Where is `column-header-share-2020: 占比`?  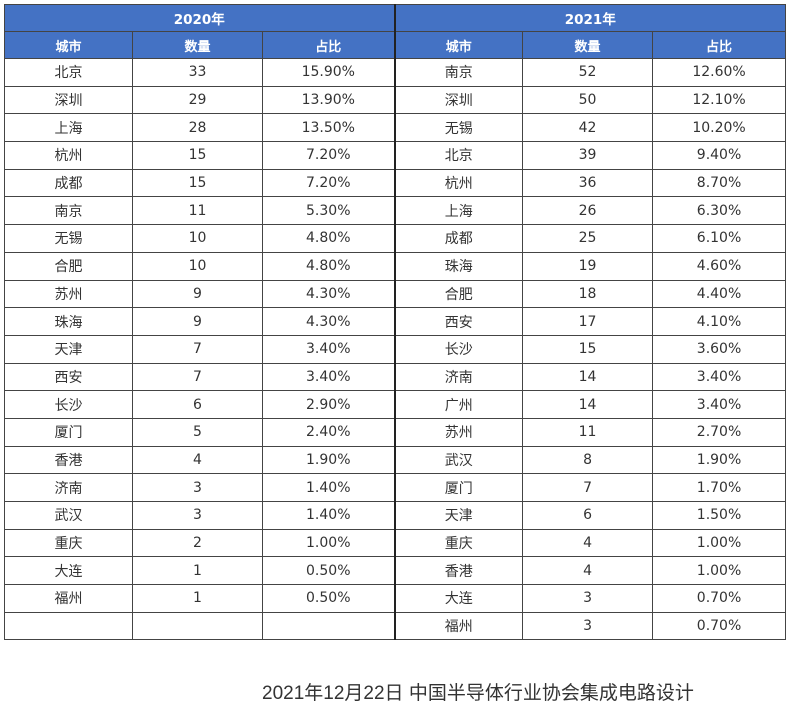 column-header-share-2020: 占比 is located at coordinates (328, 45).